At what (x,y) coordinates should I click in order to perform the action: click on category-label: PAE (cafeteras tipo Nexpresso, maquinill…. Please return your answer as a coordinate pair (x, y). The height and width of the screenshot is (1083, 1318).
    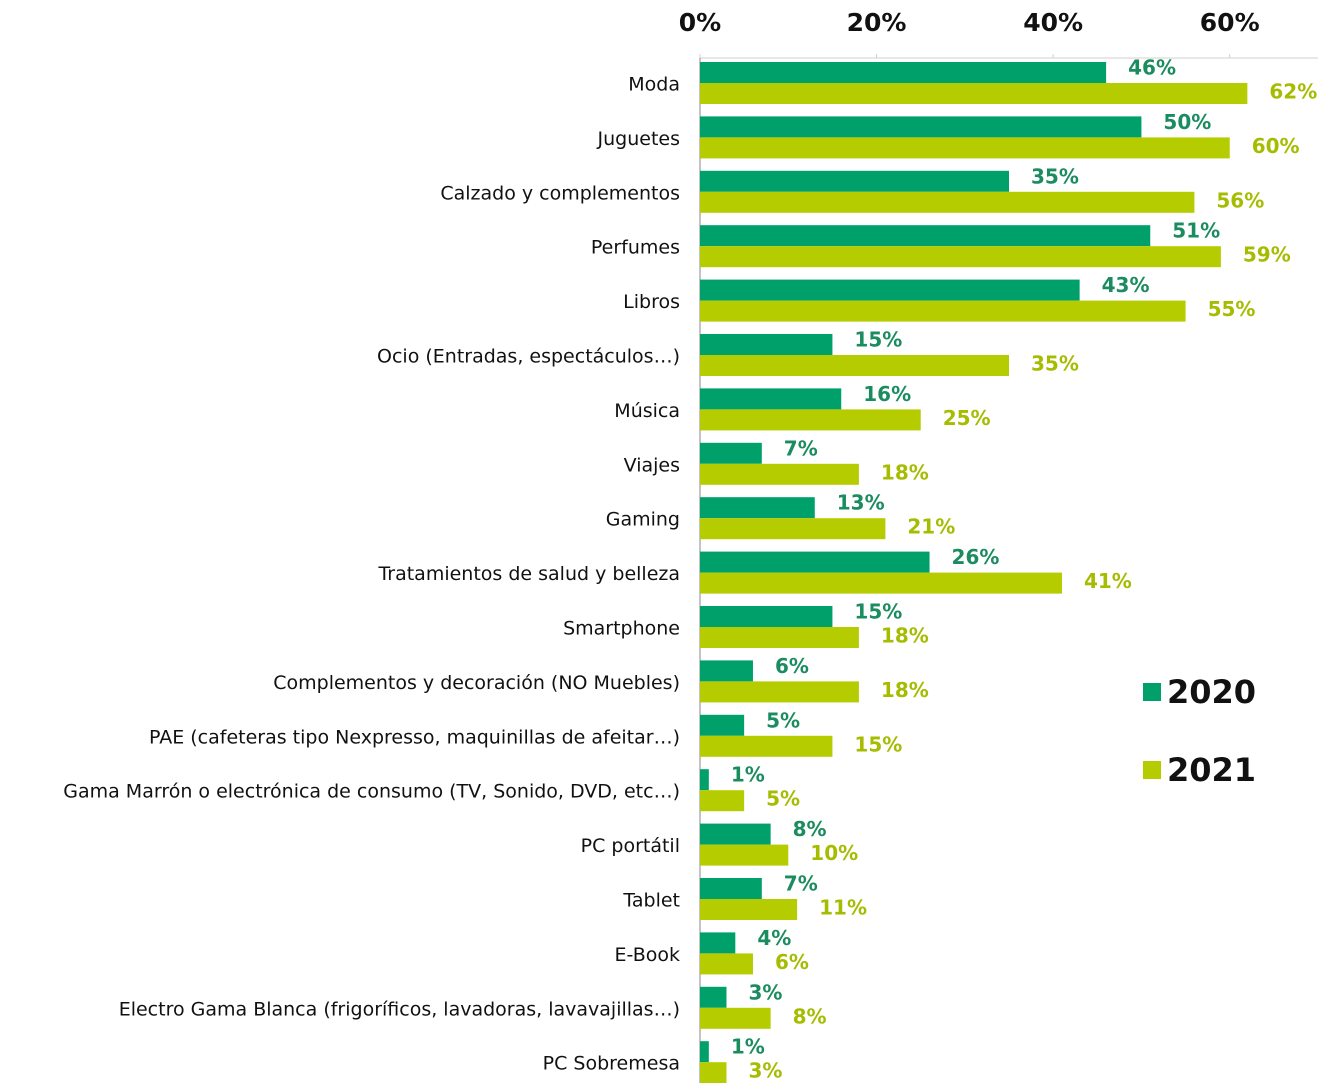
    Looking at the image, I should click on (414, 737).